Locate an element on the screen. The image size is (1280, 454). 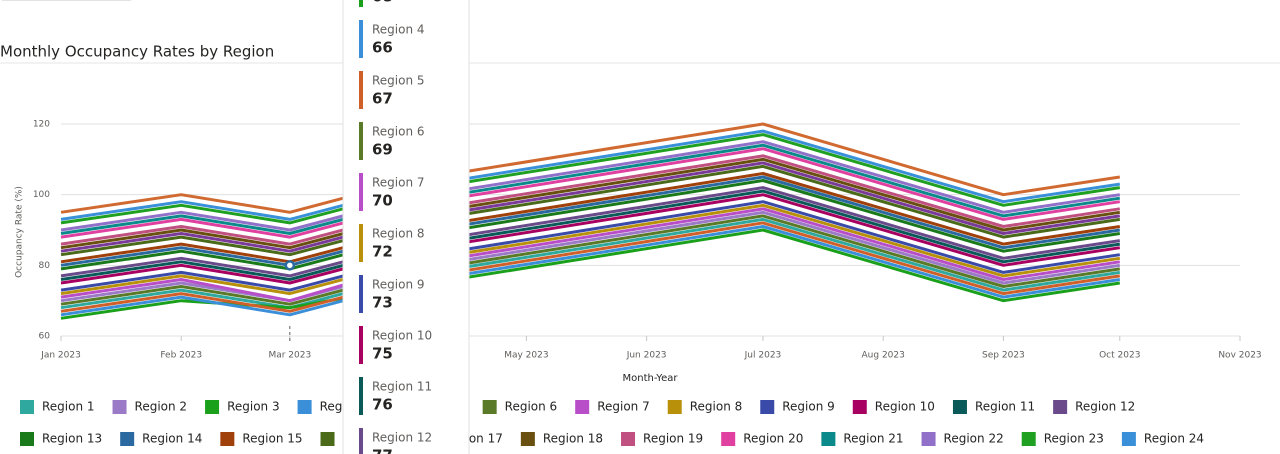
tooltip is located at coordinates (406, 227).